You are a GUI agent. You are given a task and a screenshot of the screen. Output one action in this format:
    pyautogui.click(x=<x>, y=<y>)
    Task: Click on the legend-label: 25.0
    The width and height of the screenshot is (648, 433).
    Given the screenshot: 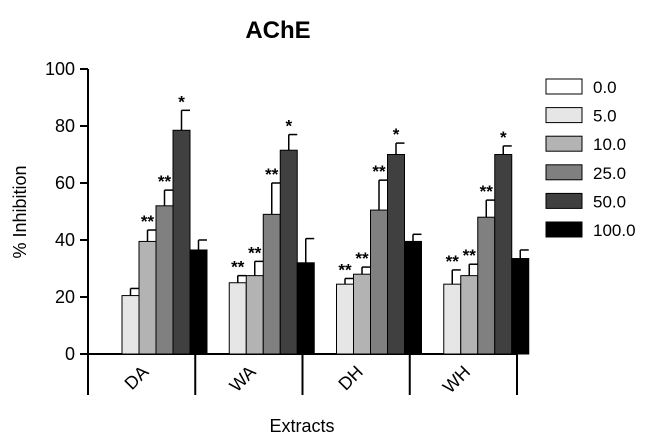 What is the action you would take?
    pyautogui.click(x=609, y=173)
    